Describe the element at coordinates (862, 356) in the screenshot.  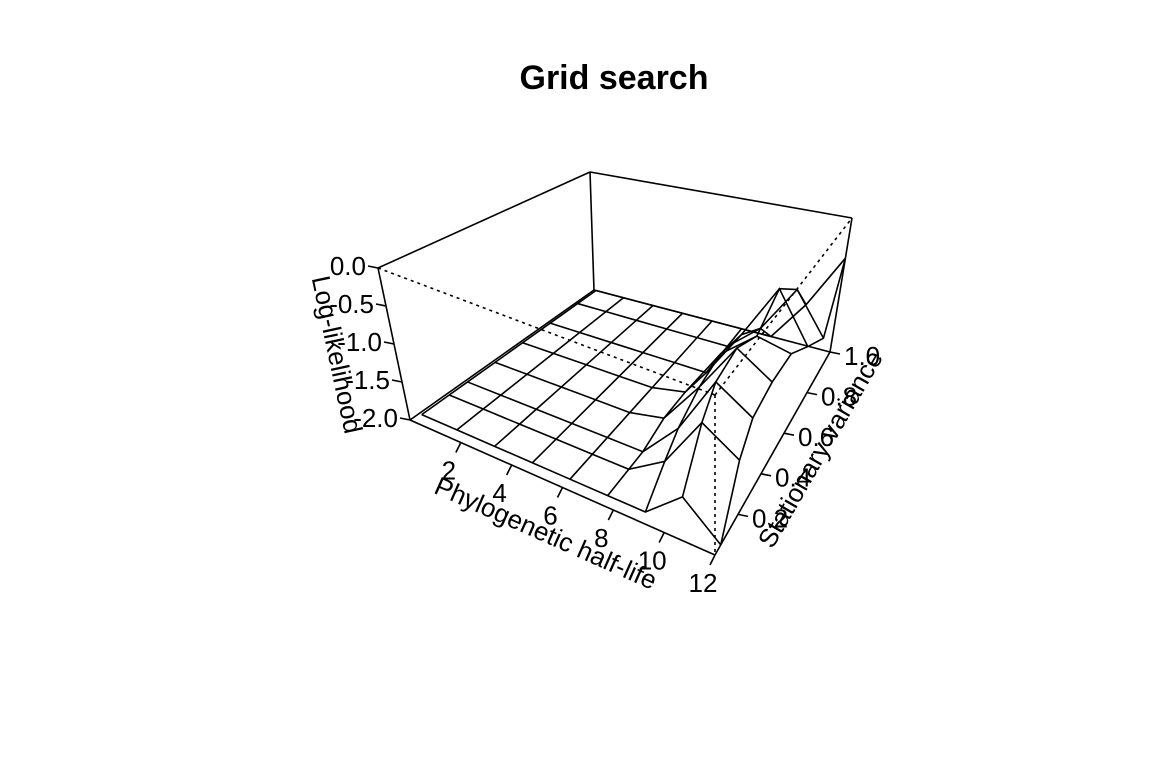
I see `y-tick-label: 1.0` at that location.